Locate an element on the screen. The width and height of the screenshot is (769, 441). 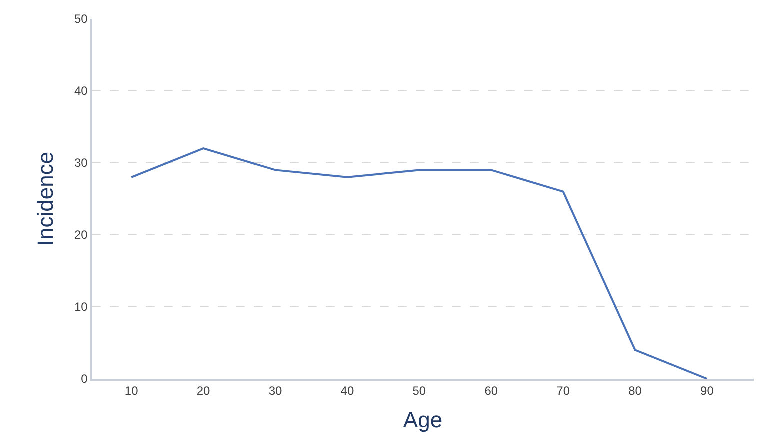
y-tick-label: 30 is located at coordinates (81, 163).